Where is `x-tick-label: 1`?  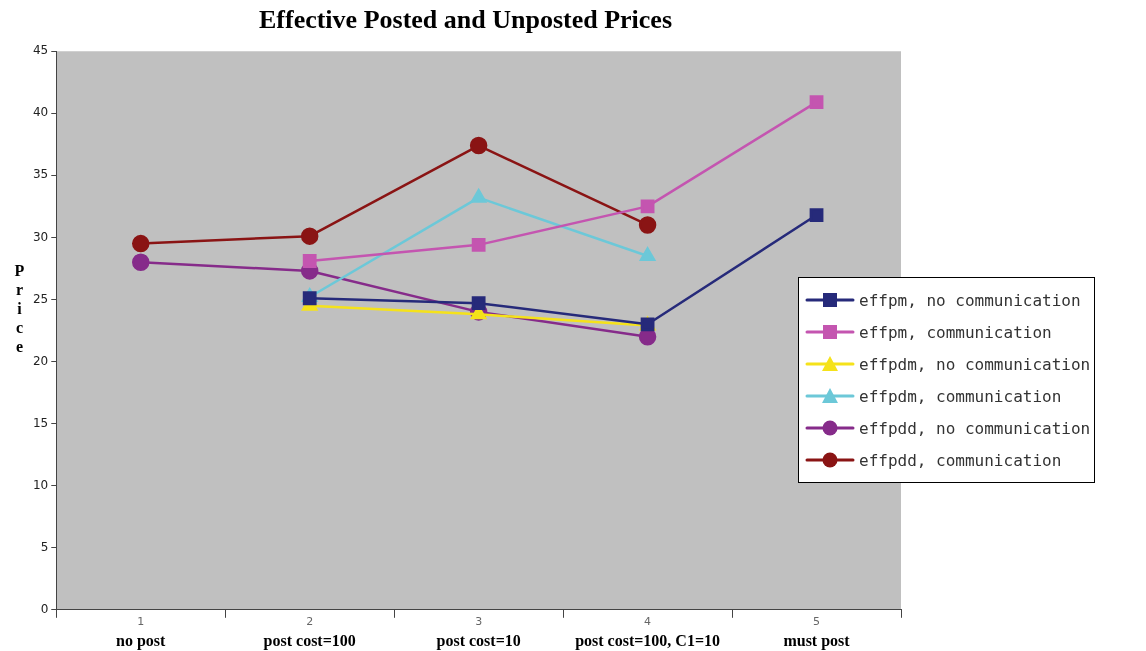 x-tick-label: 1 is located at coordinates (141, 622).